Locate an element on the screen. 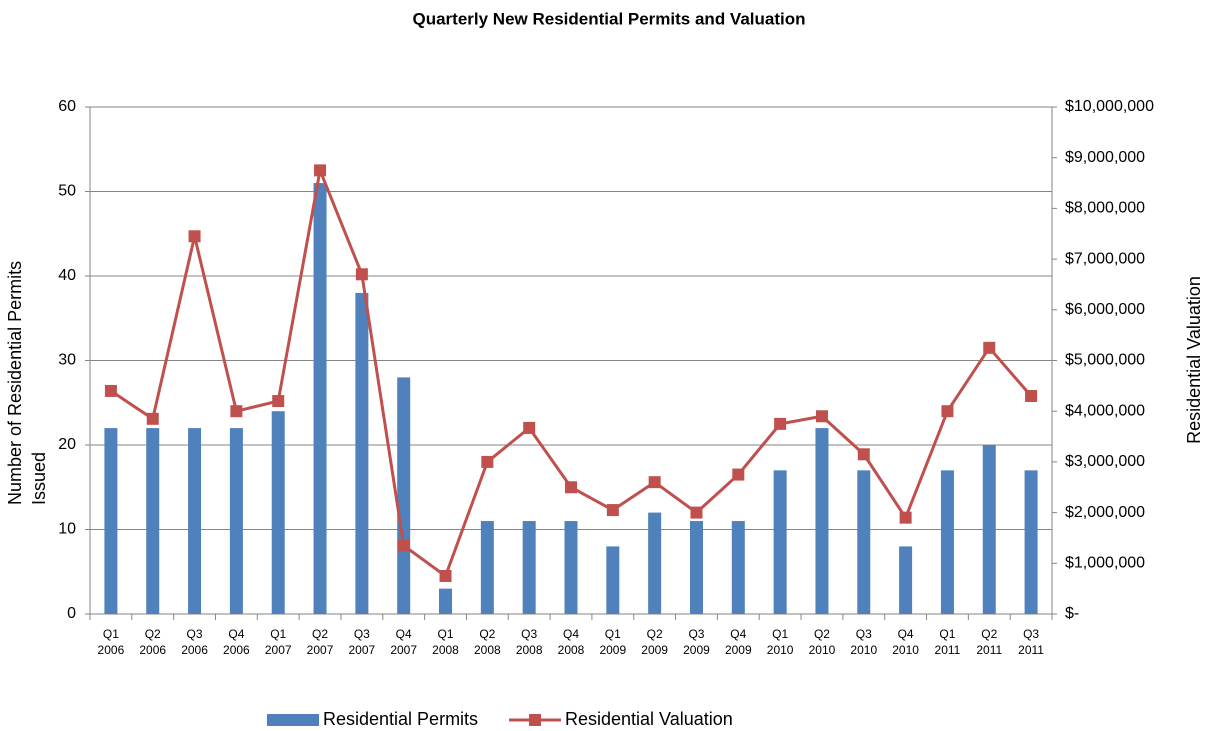  x-tick-label: Q1 2011 is located at coordinates (947, 642).